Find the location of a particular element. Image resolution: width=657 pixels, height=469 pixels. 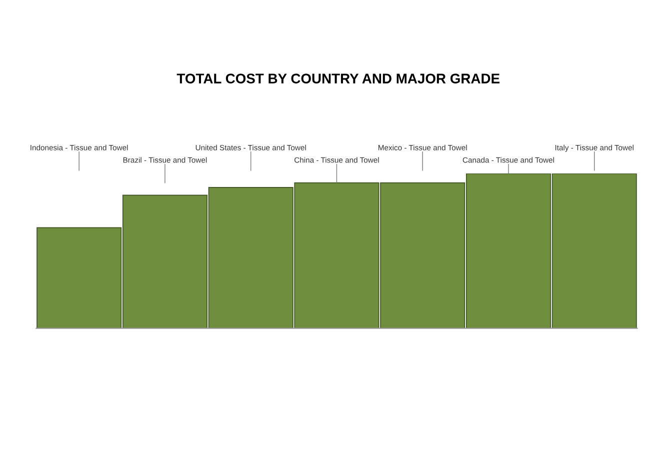

chart-title: TOTAL COST BY COUNTRY AND MAJOR GRADE is located at coordinates (338, 79).